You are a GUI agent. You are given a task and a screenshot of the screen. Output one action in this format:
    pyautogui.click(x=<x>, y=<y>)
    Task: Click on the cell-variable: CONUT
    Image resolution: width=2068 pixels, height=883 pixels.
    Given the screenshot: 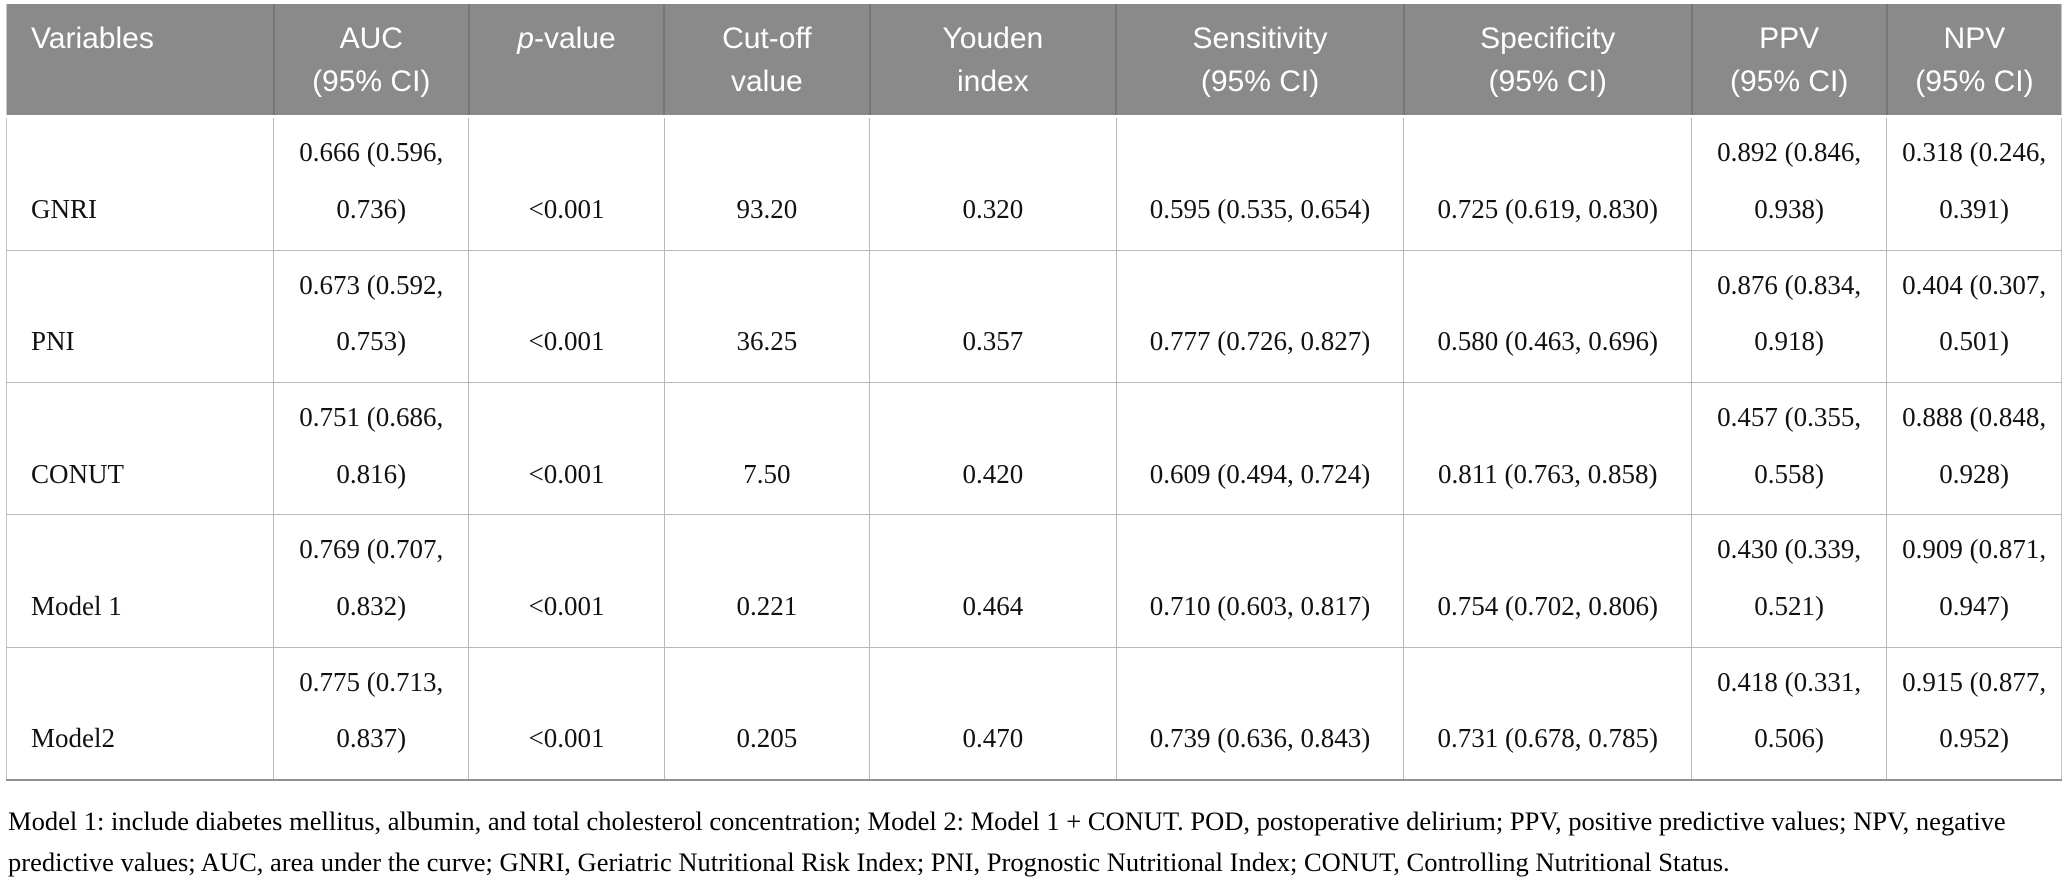 What is the action you would take?
    pyautogui.click(x=140, y=448)
    